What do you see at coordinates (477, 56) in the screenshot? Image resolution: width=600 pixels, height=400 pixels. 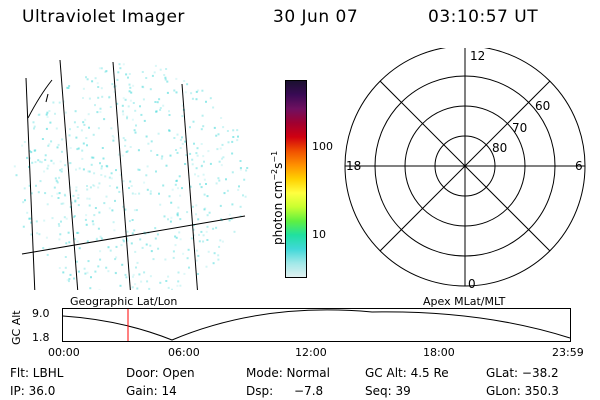 I see `mlt-12-label: 12` at bounding box center [477, 56].